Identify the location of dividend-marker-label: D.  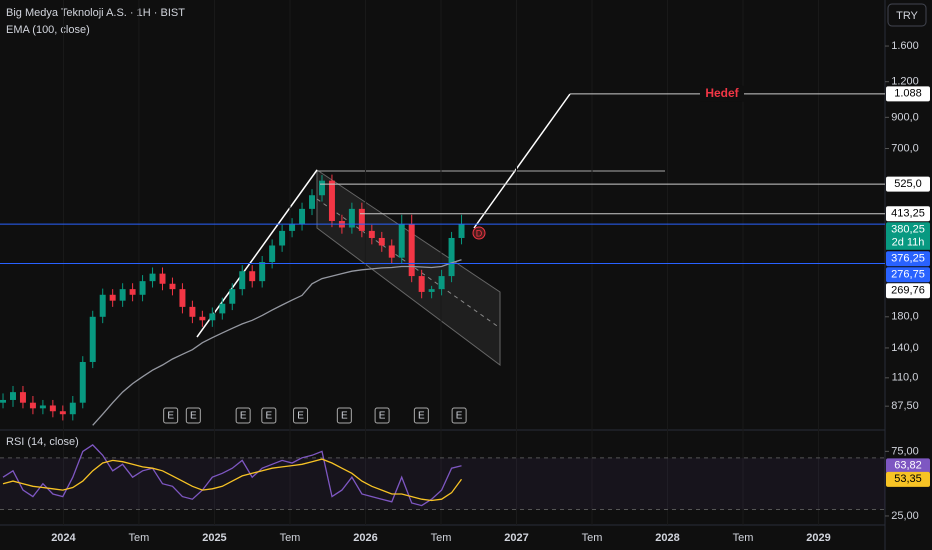
(479, 233).